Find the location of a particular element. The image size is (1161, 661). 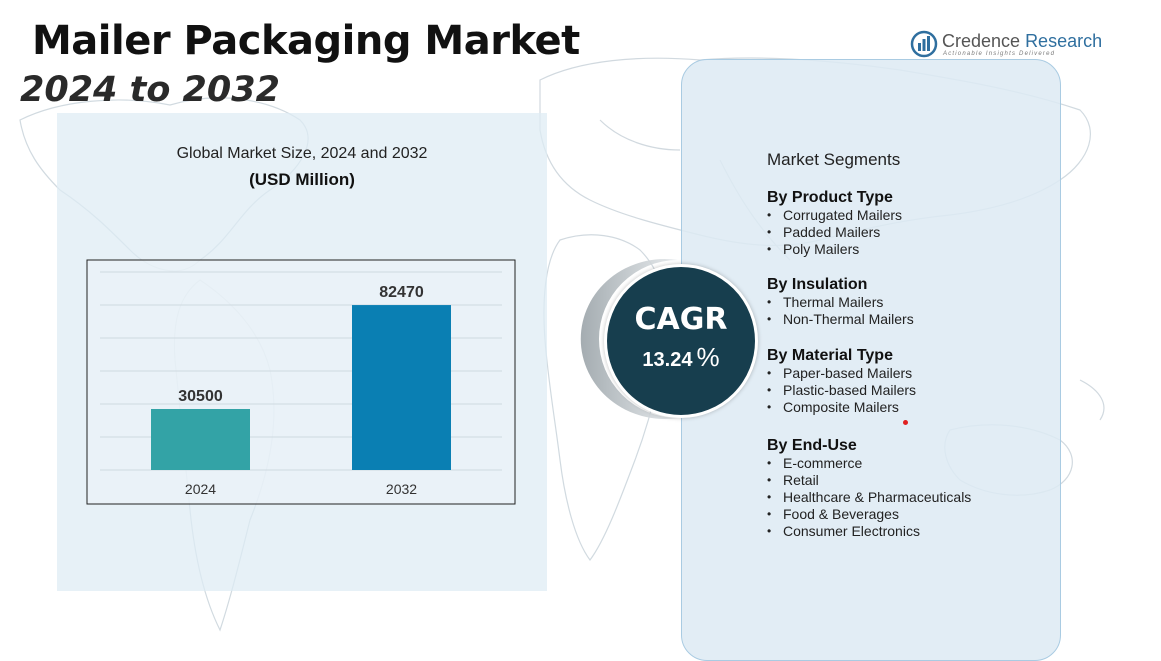

bar-data-label: 30500 is located at coordinates (200, 396).